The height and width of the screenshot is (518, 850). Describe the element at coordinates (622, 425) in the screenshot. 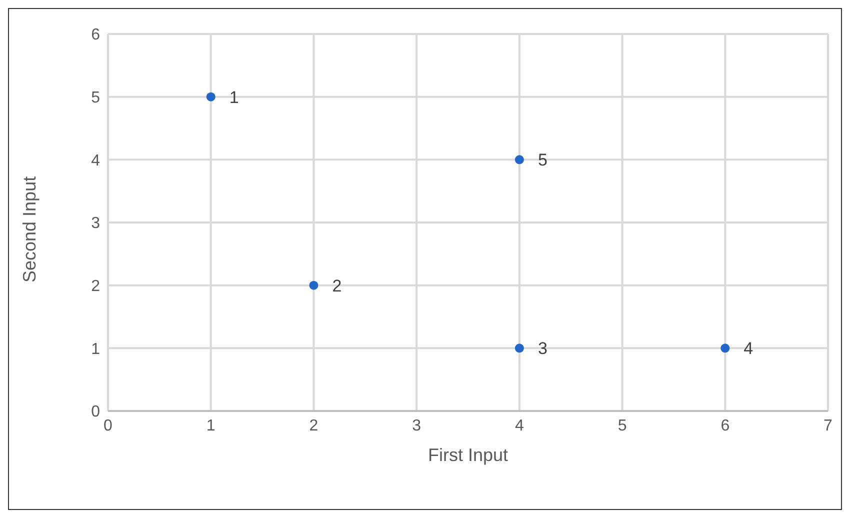

I see `x-tick-label: 5` at that location.